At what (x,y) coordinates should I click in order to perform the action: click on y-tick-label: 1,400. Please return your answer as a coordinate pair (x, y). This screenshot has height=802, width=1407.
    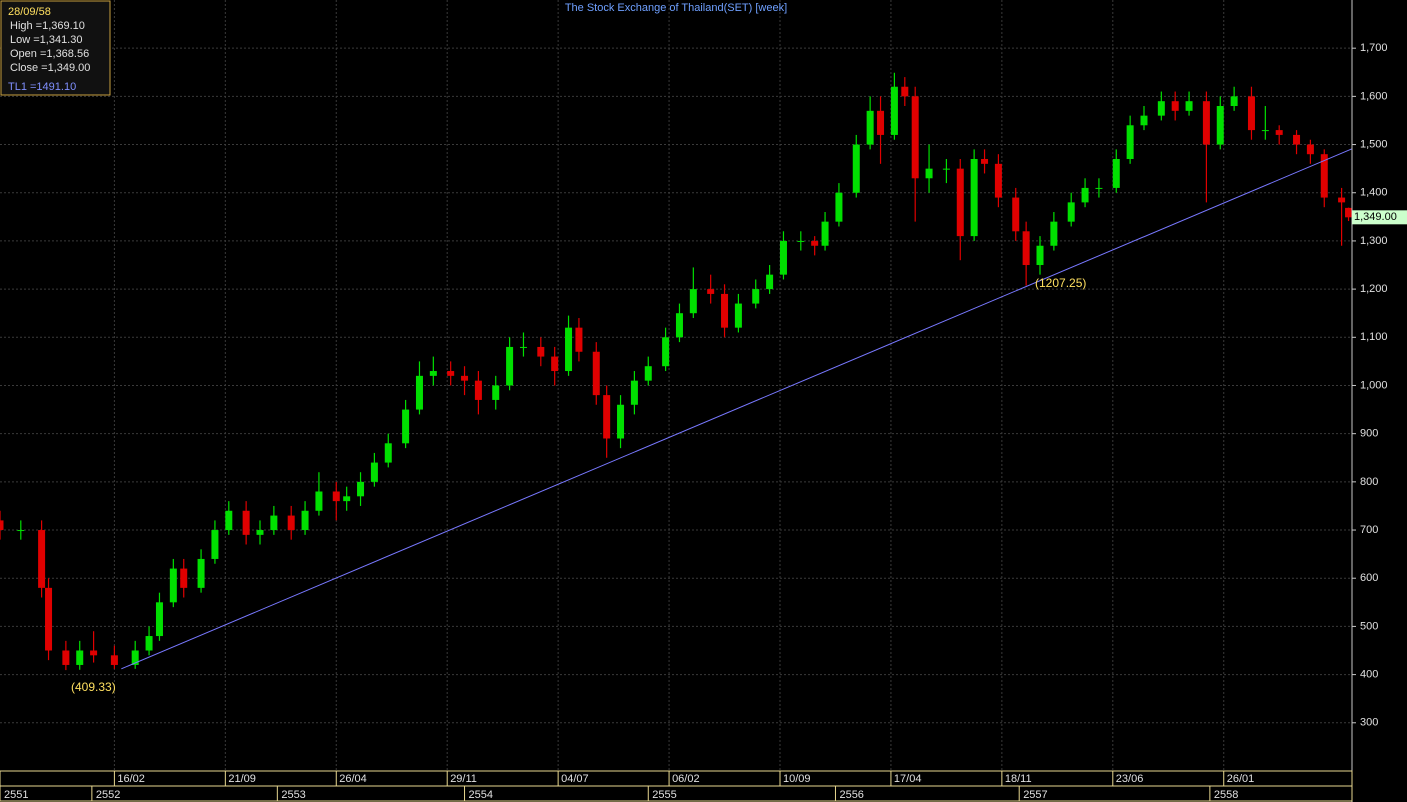
    Looking at the image, I should click on (1374, 193).